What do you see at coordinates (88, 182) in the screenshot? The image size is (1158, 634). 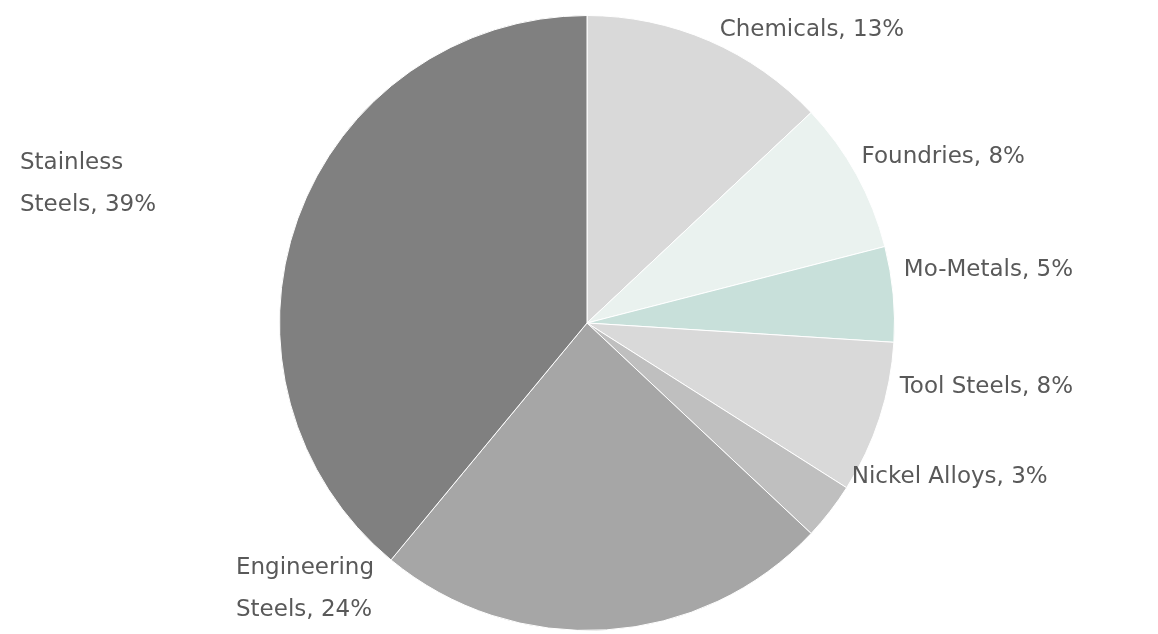 I see `slice-label: Stainless Steels, 39%` at bounding box center [88, 182].